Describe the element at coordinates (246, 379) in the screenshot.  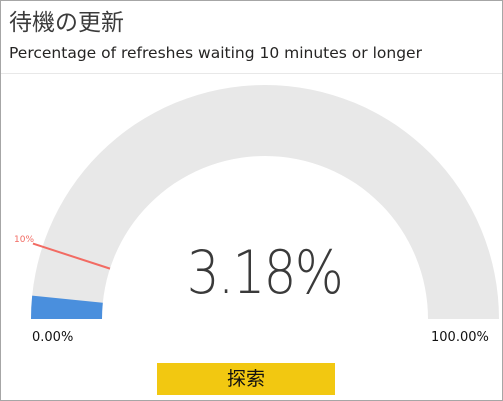
I see `explore-button: 探索` at that location.